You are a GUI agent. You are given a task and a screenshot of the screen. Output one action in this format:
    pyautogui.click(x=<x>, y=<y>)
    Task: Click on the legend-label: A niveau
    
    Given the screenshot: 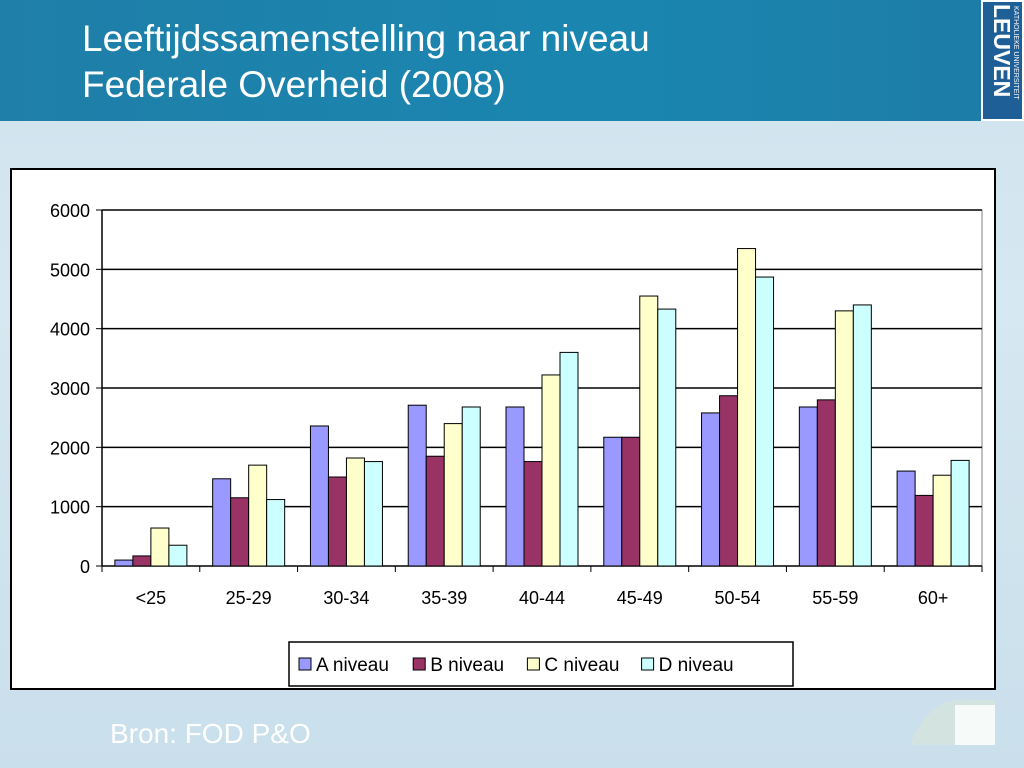 What is the action you would take?
    pyautogui.click(x=352, y=665)
    